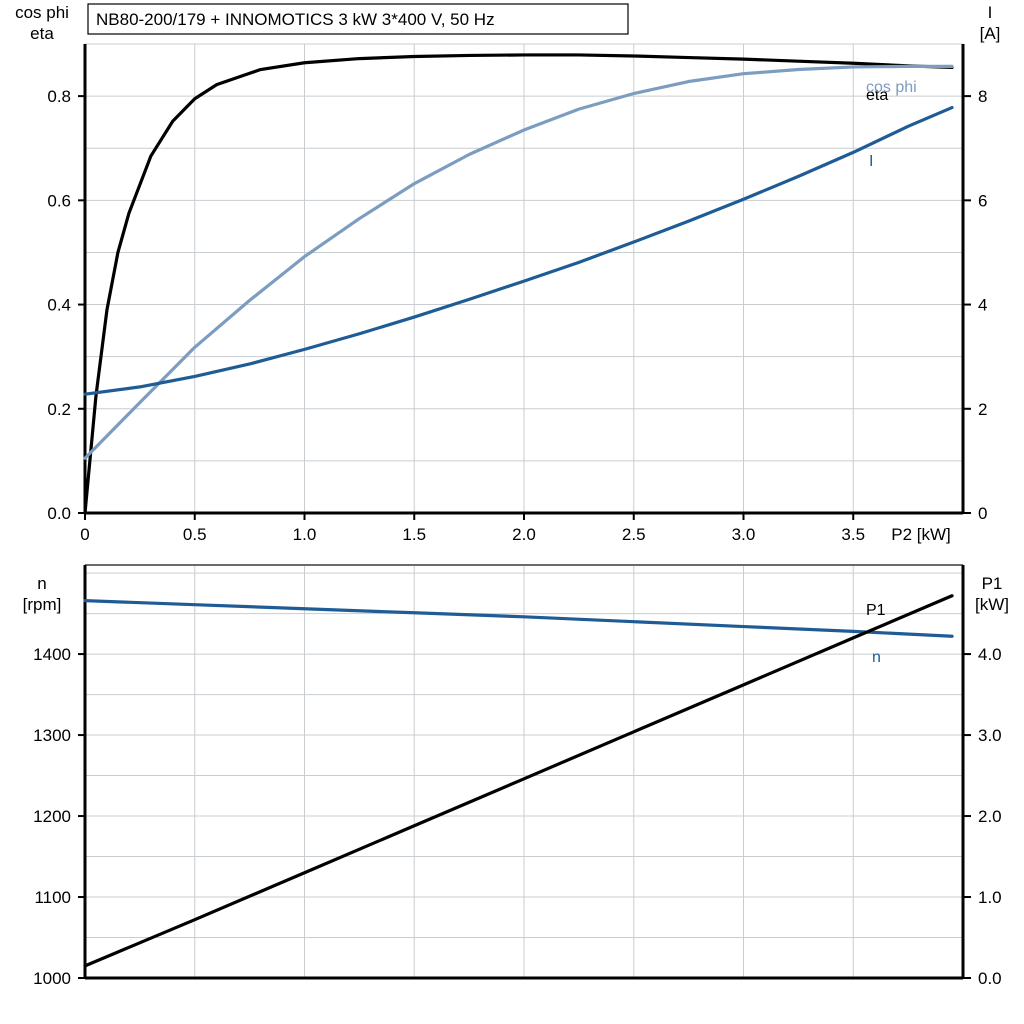 The height and width of the screenshot is (1024, 1024). I want to click on right-axis-title-line2: [A], so click(990, 33).